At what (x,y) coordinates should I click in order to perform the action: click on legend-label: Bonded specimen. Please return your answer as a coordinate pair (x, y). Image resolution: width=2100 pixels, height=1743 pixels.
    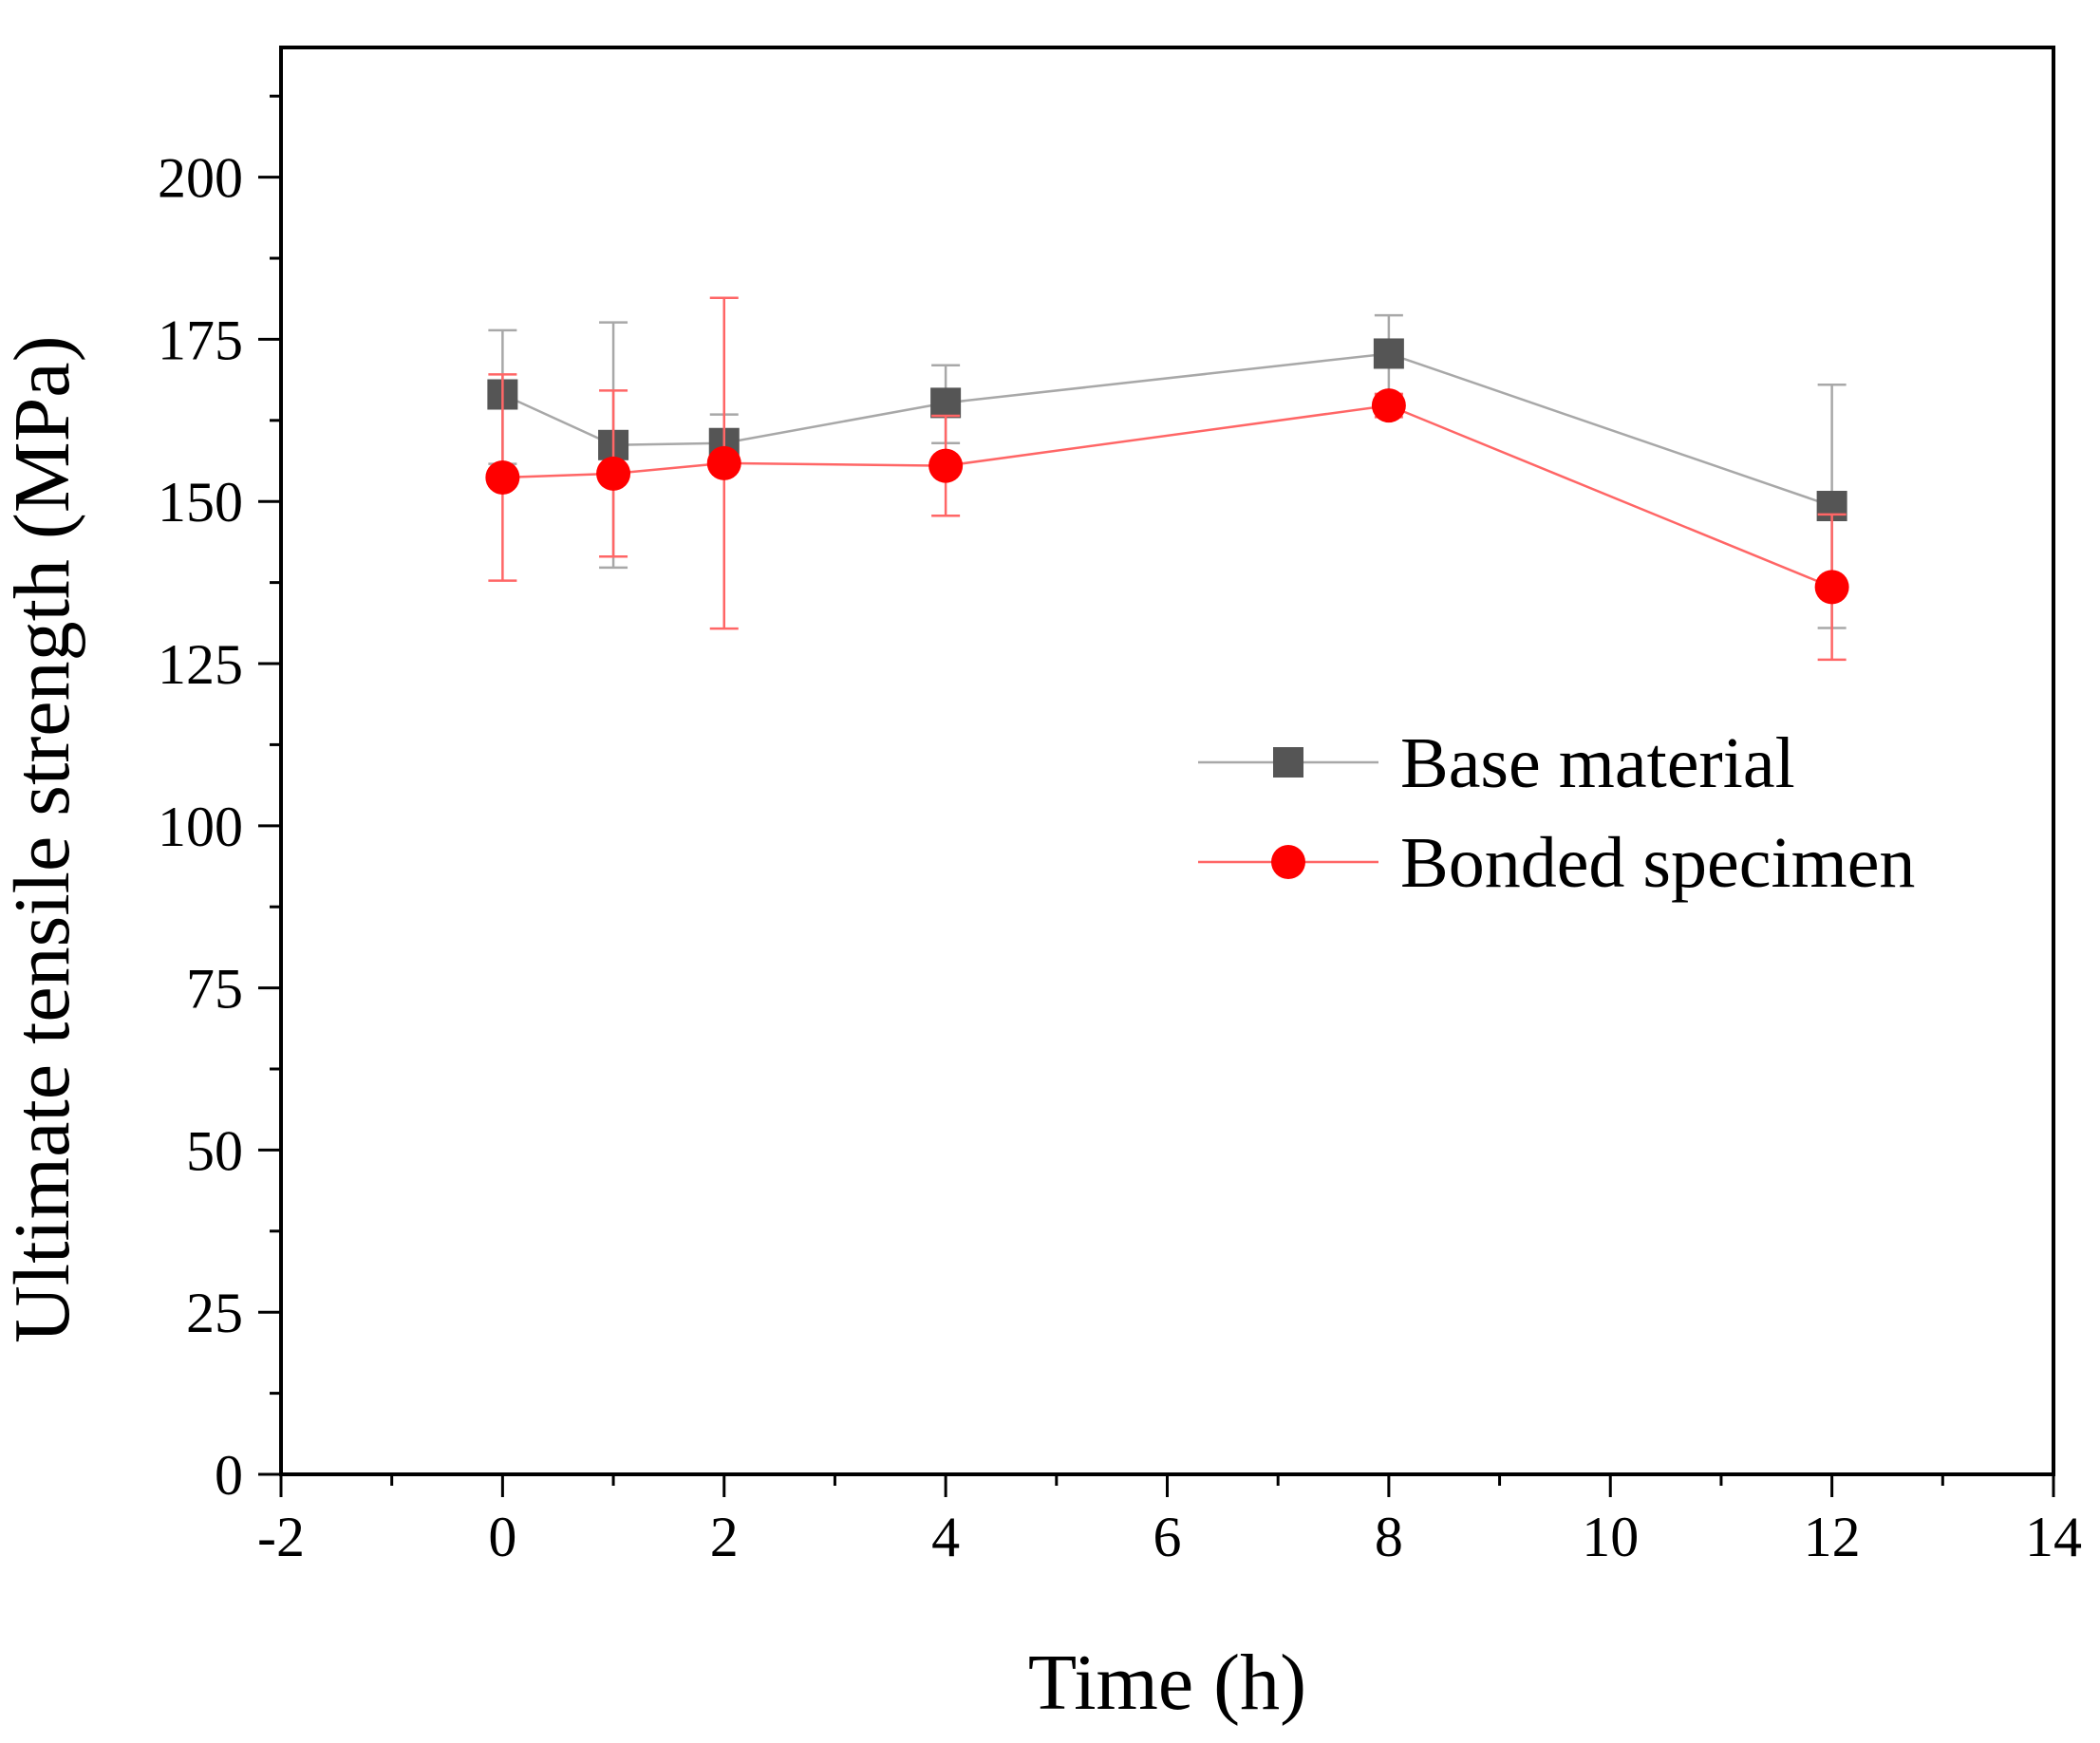
    Looking at the image, I should click on (1657, 863).